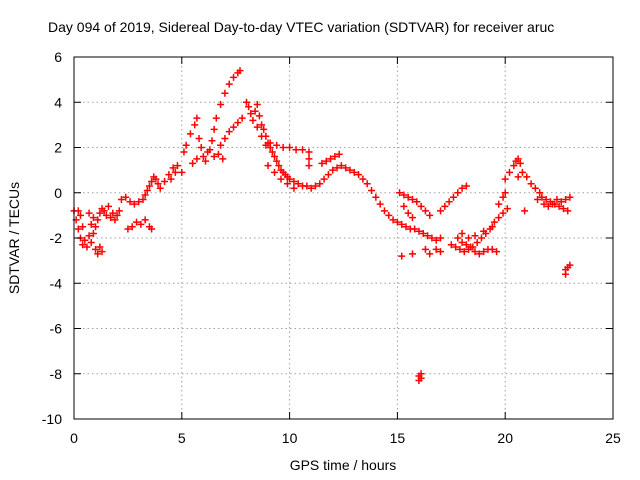  What do you see at coordinates (290, 438) in the screenshot?
I see `x-tick-label: 10` at bounding box center [290, 438].